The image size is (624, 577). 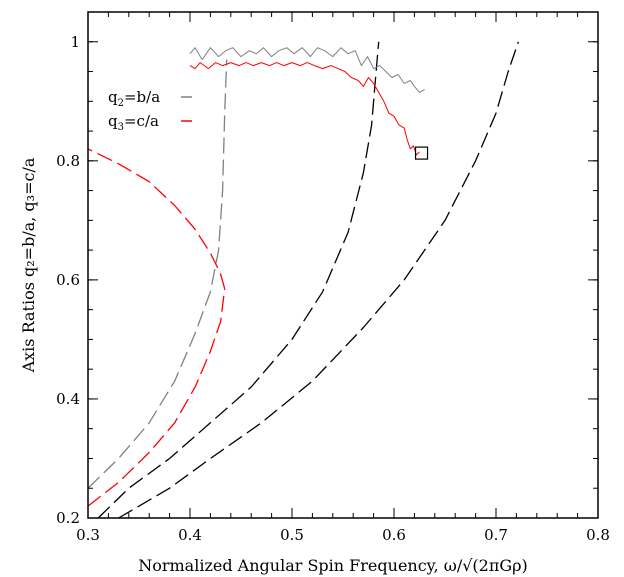 What do you see at coordinates (88, 535) in the screenshot?
I see `x-tick-label: 0.3` at bounding box center [88, 535].